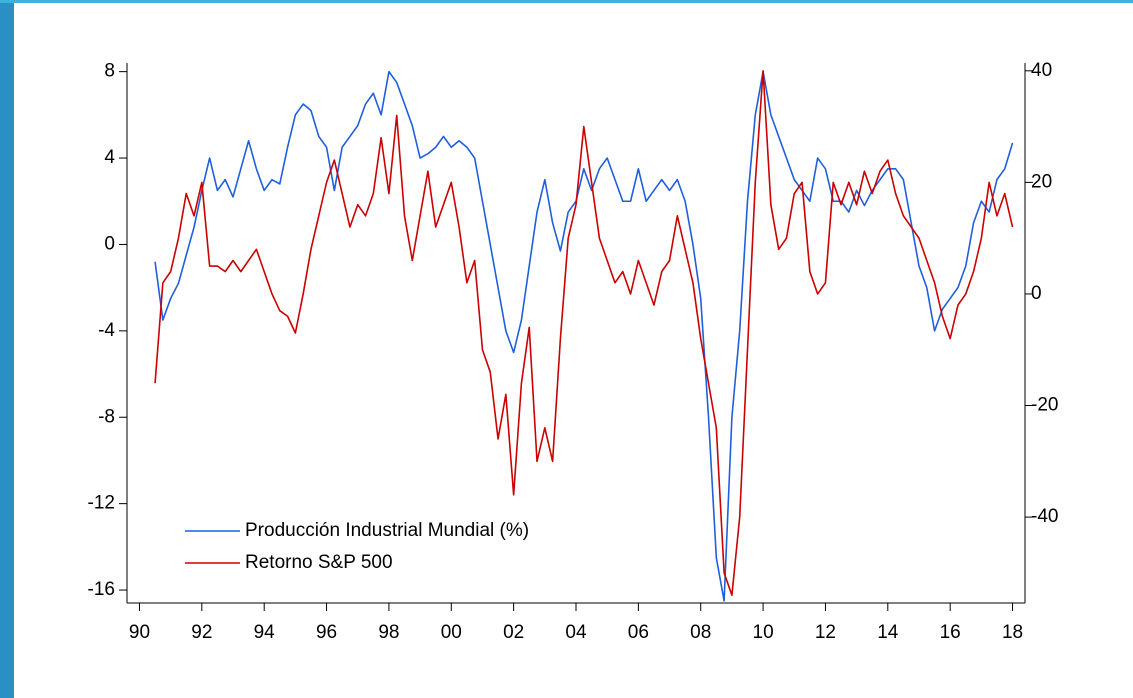 This screenshot has height=698, width=1133. Describe the element at coordinates (825, 632) in the screenshot. I see `x-tick-label: 12` at that location.